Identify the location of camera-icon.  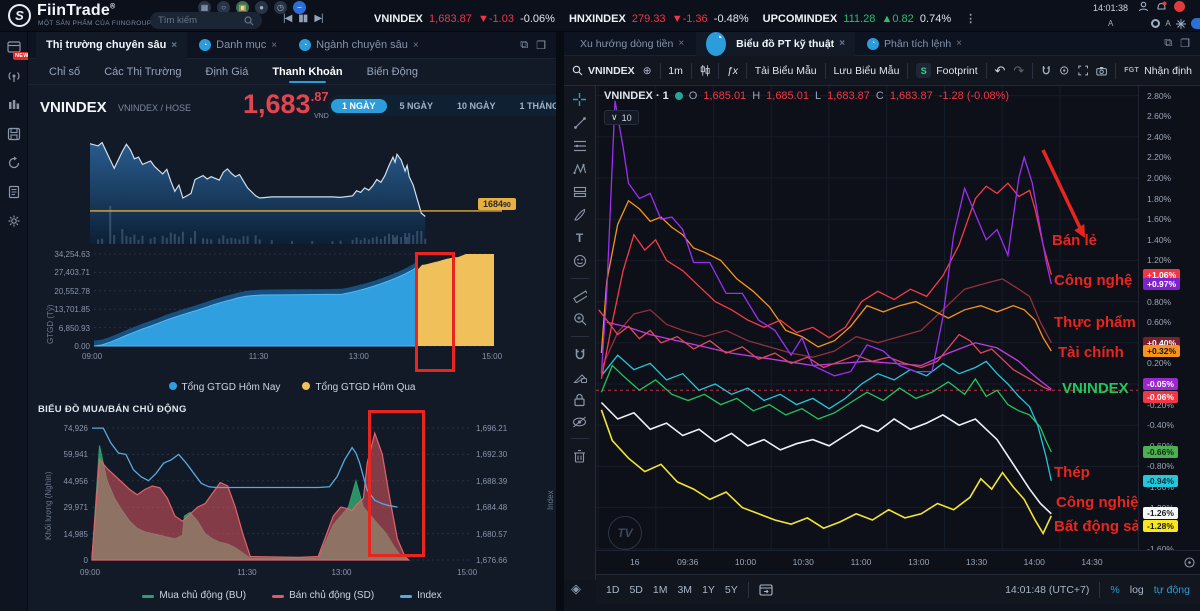
(1102, 71).